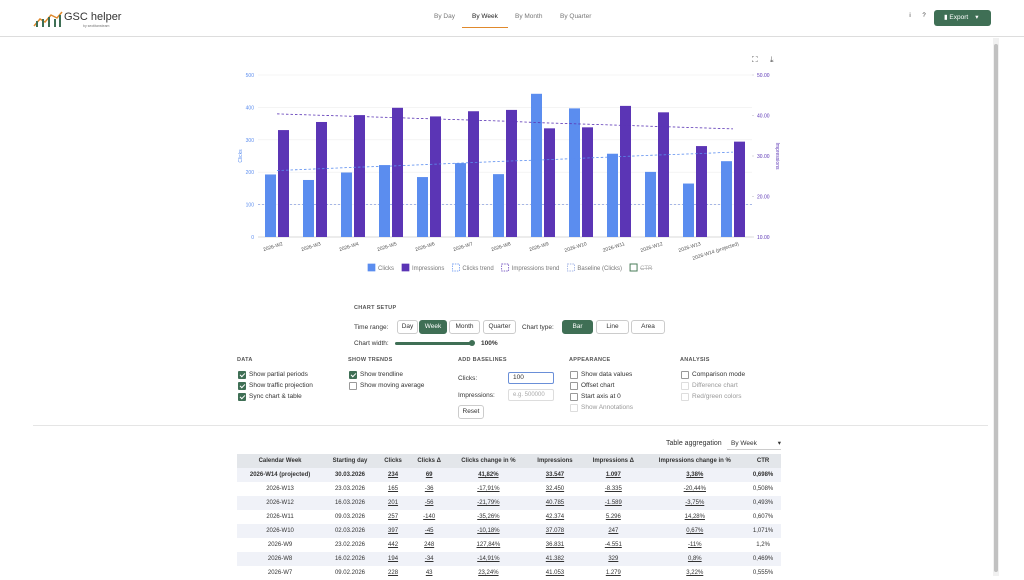 The height and width of the screenshot is (580, 1024). Describe the element at coordinates (393, 489) in the screenshot. I see `table-cell: 165` at that location.